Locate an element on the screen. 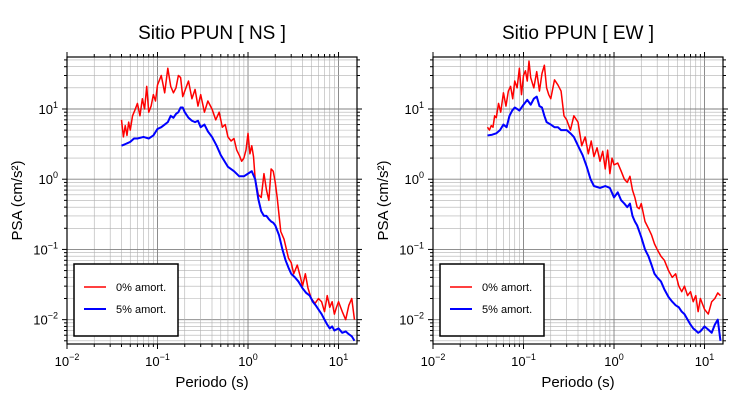 The height and width of the screenshot is (400, 730). chart-title: Sitio PPUN [ NS ] is located at coordinates (212, 33).